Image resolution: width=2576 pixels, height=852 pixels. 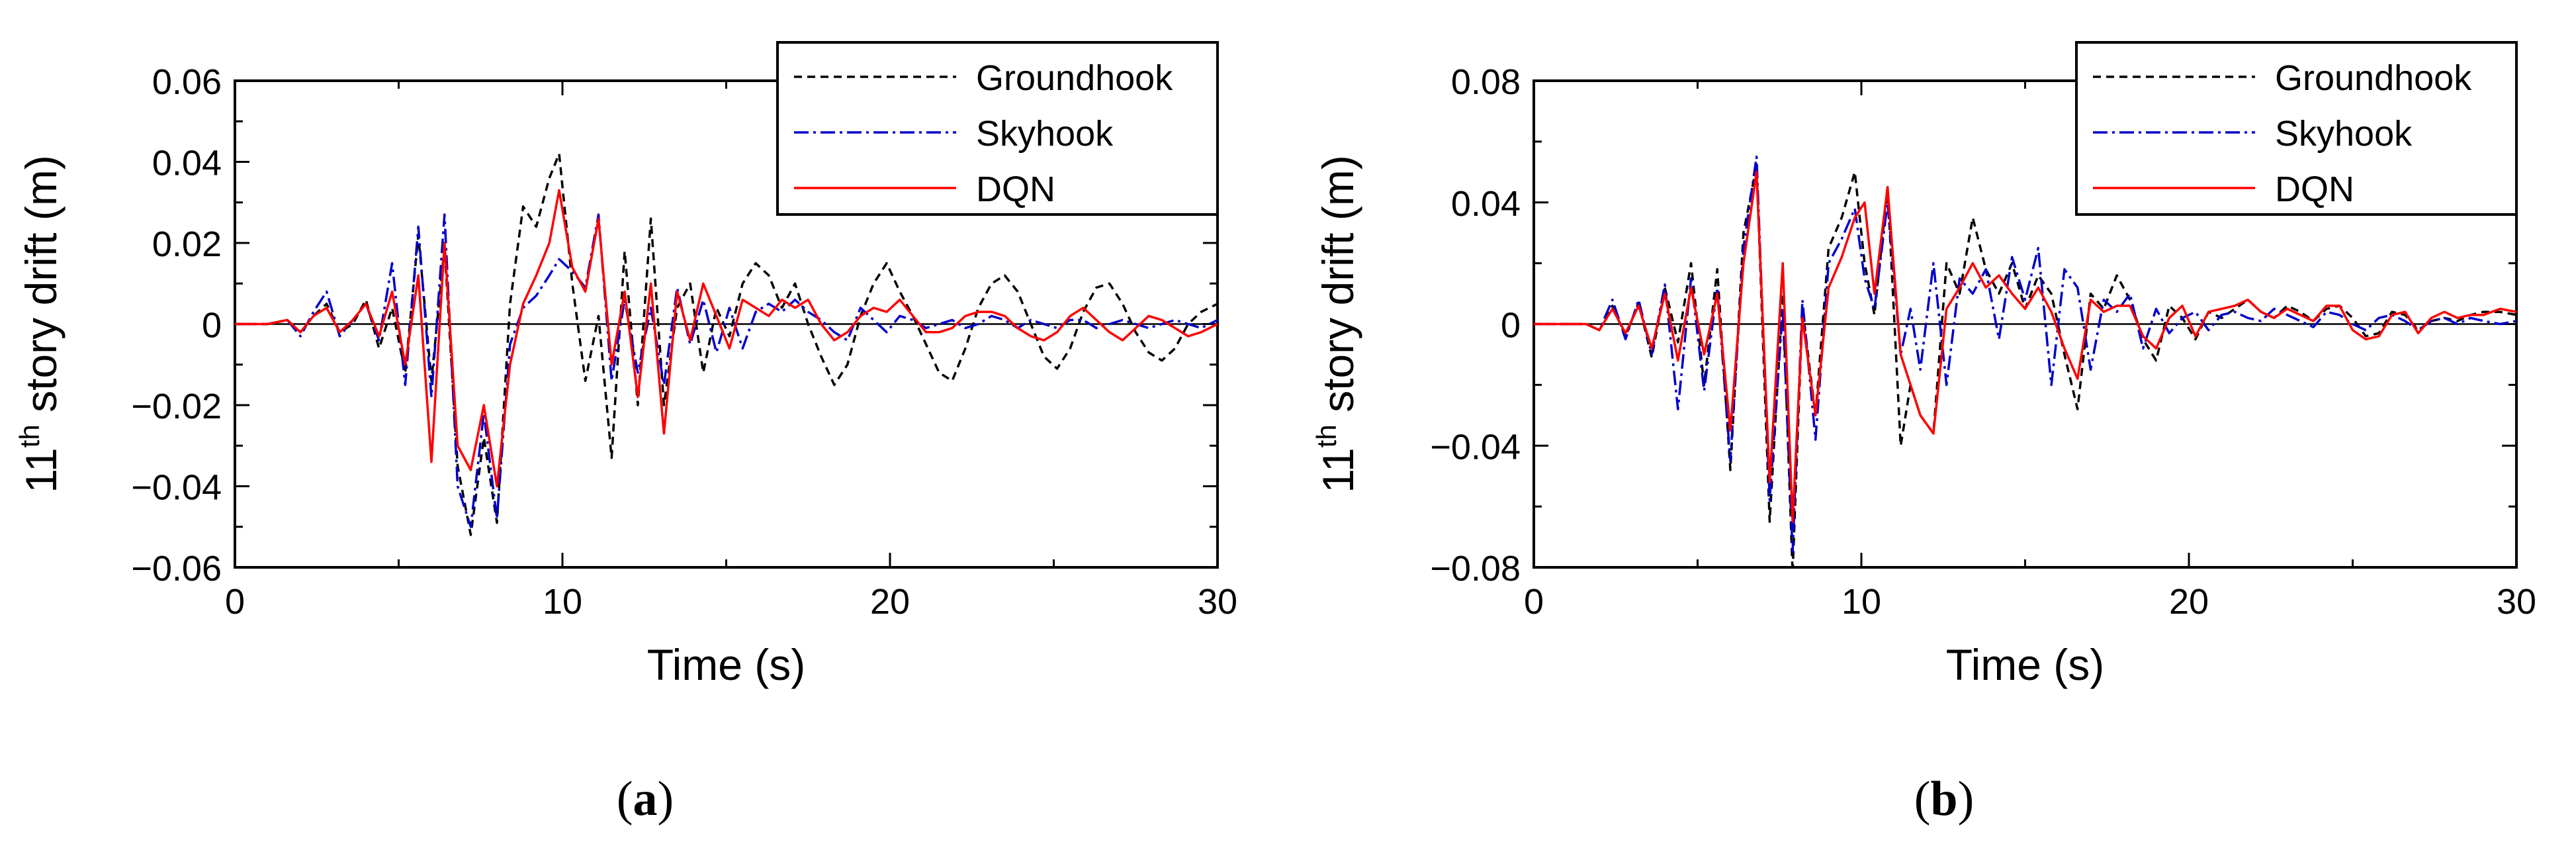 I want to click on panel-a-ytick-label: −0.06, so click(x=176, y=569).